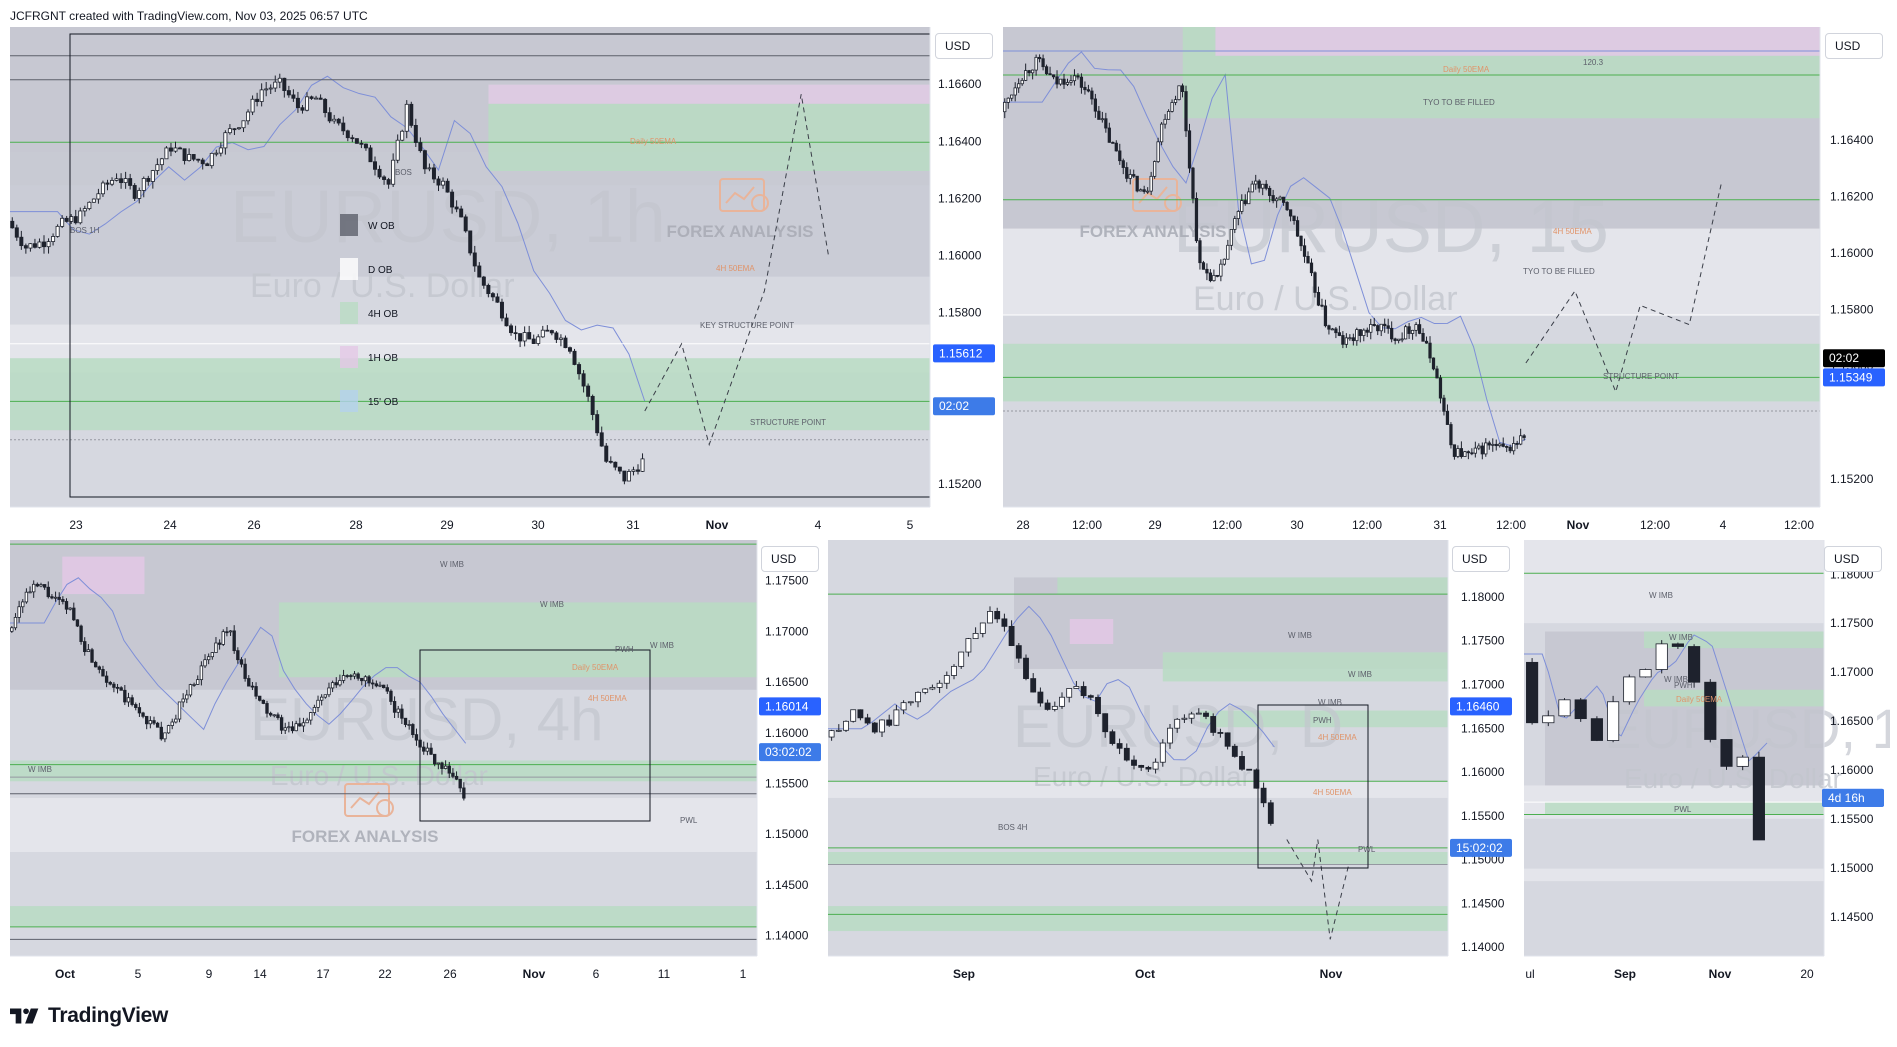 This screenshot has height=1047, width=1897. What do you see at coordinates (1367, 849) in the screenshot?
I see `chart-annotation: PWL` at bounding box center [1367, 849].